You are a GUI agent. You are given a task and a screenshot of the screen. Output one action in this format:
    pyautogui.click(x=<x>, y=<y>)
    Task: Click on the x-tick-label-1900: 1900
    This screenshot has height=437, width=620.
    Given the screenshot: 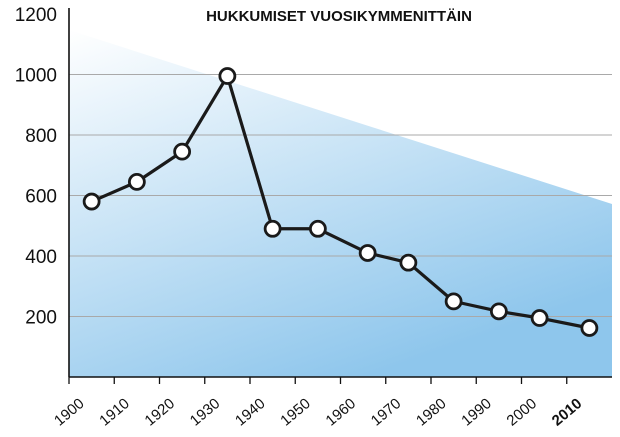 What is the action you would take?
    pyautogui.click(x=69, y=412)
    